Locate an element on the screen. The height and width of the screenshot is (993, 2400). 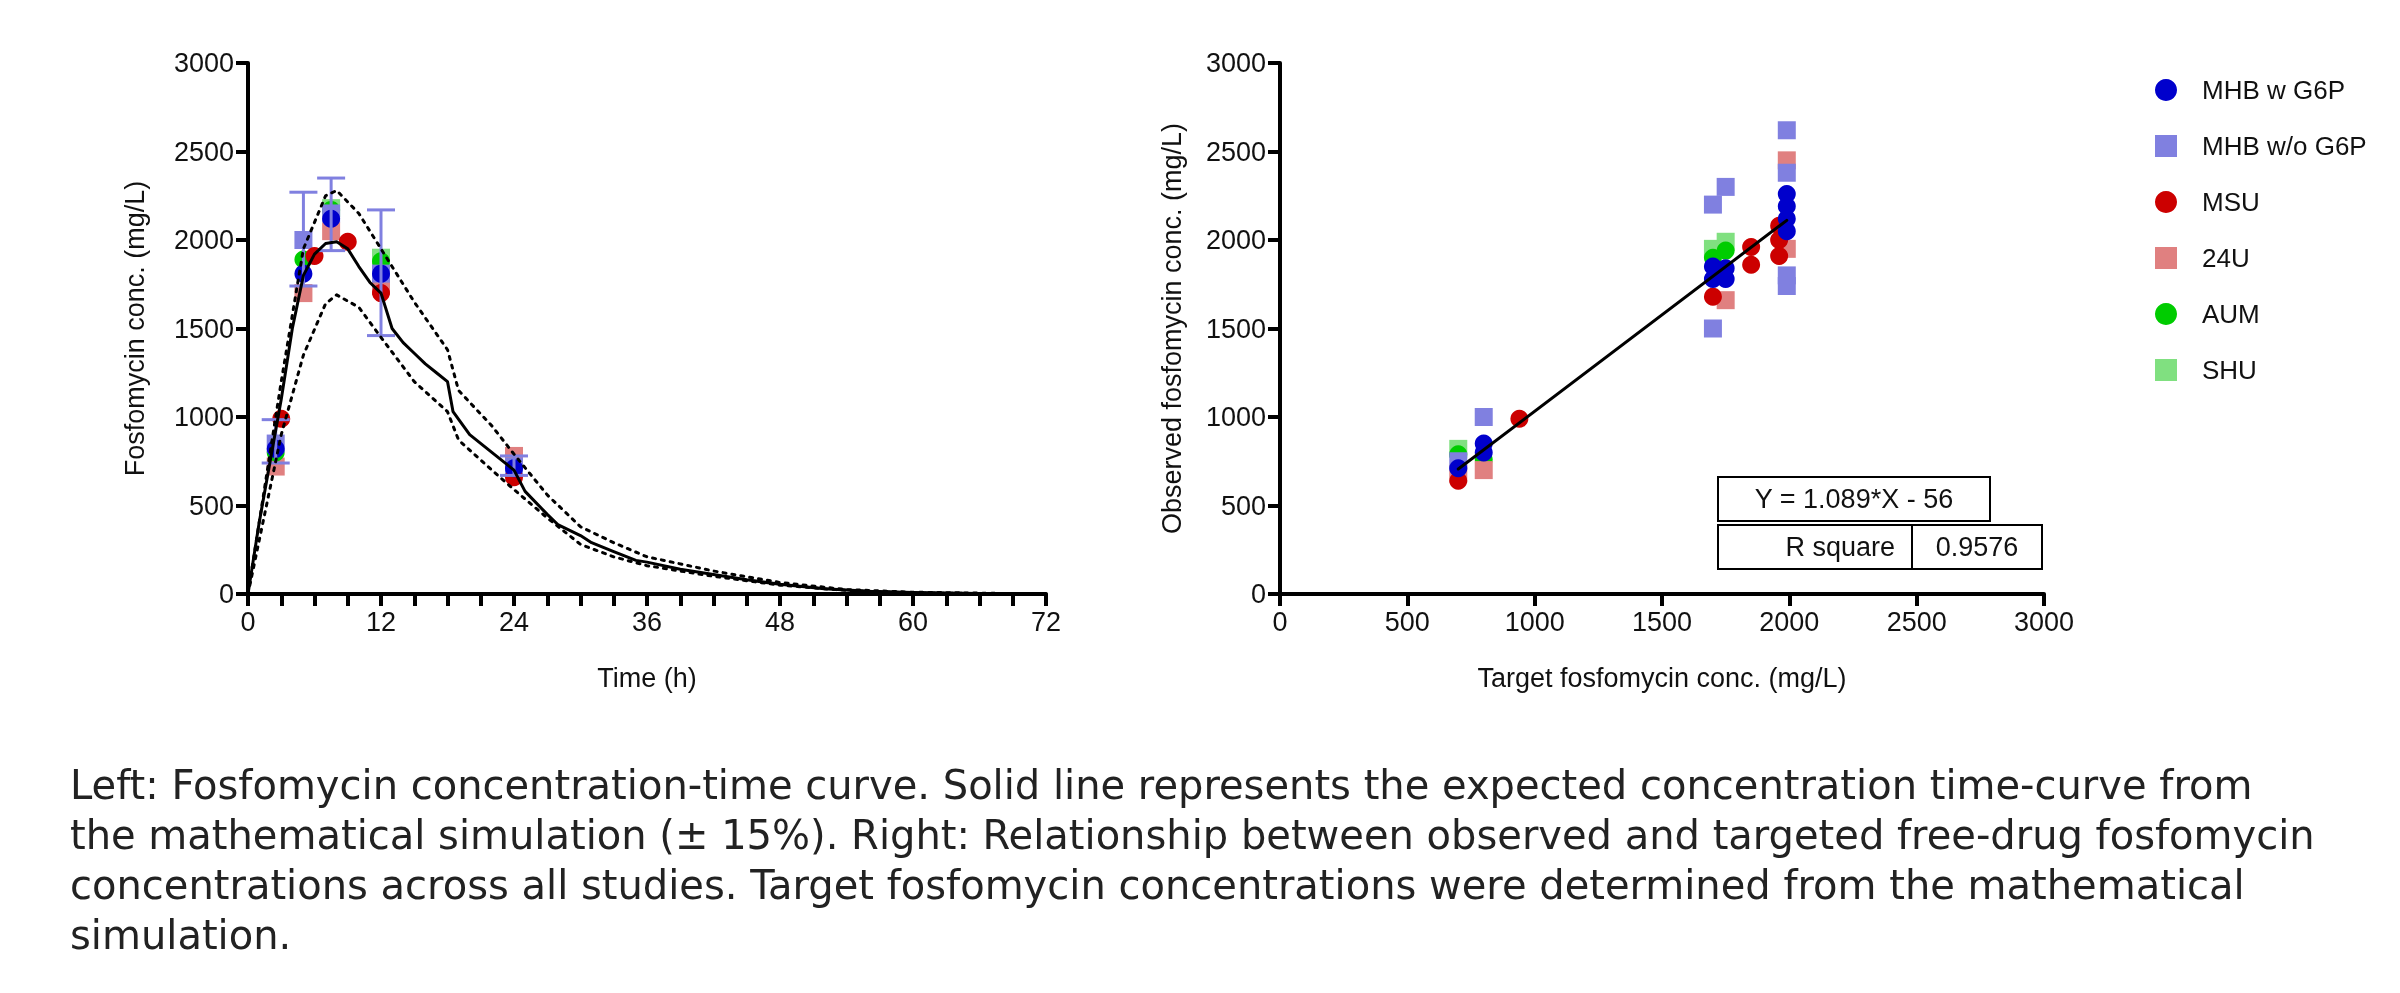
legend-label: AUM is located at coordinates (2231, 314).